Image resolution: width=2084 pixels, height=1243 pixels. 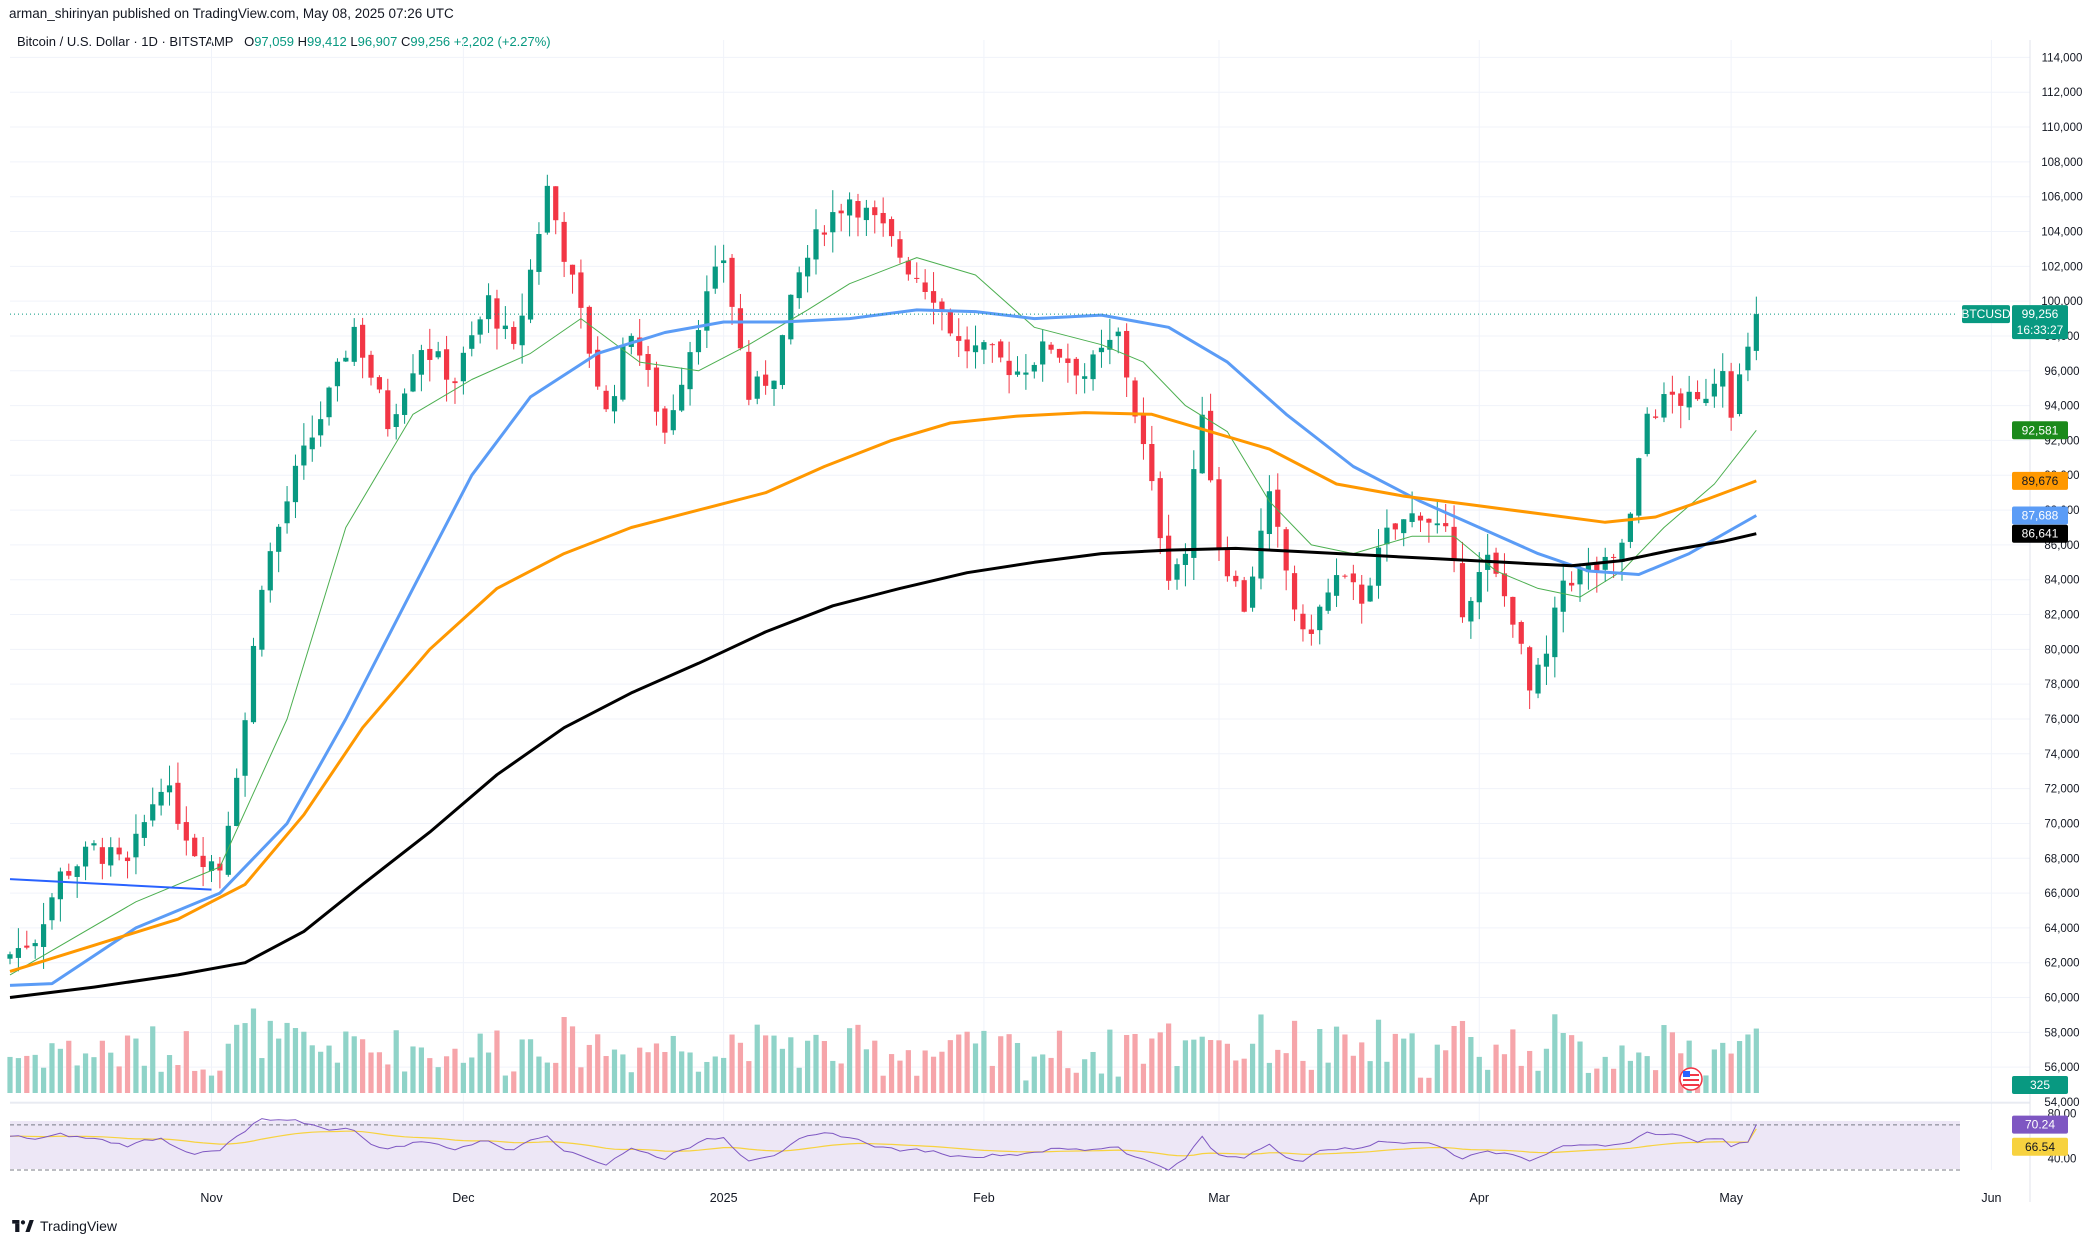 I want to click on time-axis: Nov Dec 2025 Feb Mar Apr May Jun, so click(x=1100, y=1198).